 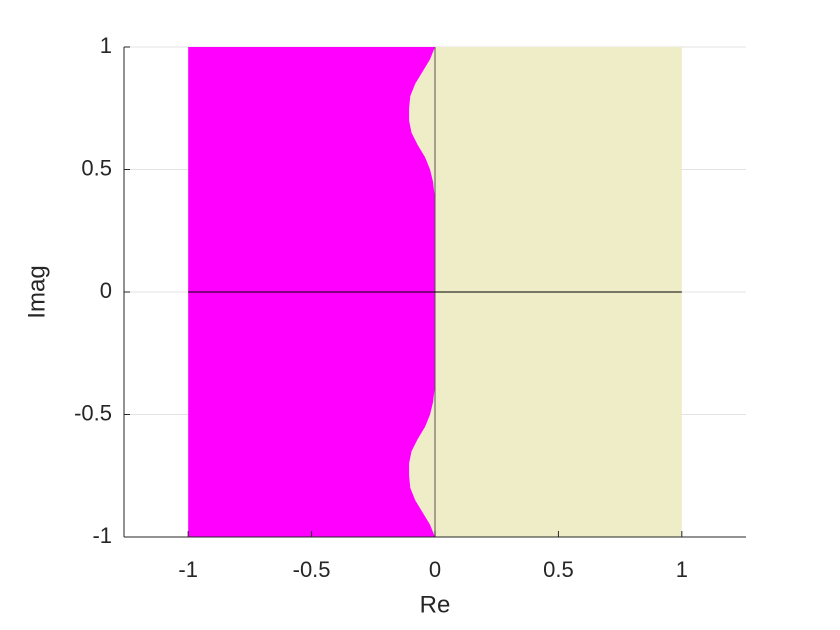 I want to click on x-tick-label: 1, so click(x=682, y=569).